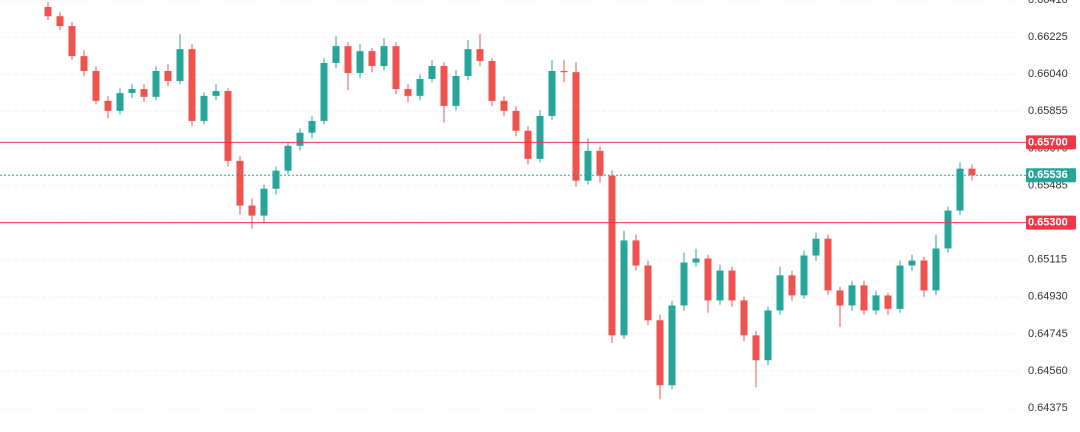  What do you see at coordinates (1048, 408) in the screenshot?
I see `y-tick-label: 0.64375` at bounding box center [1048, 408].